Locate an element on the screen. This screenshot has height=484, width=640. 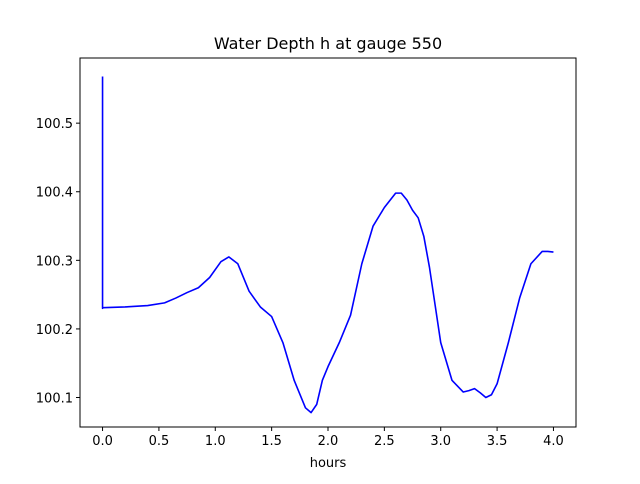
y-tick-label: 100.2 is located at coordinates (54, 330).